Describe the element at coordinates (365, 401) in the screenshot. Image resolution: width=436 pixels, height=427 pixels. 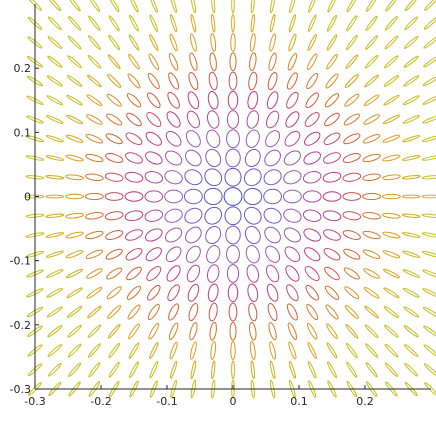
I see `x-tick-label: 0.2` at that location.